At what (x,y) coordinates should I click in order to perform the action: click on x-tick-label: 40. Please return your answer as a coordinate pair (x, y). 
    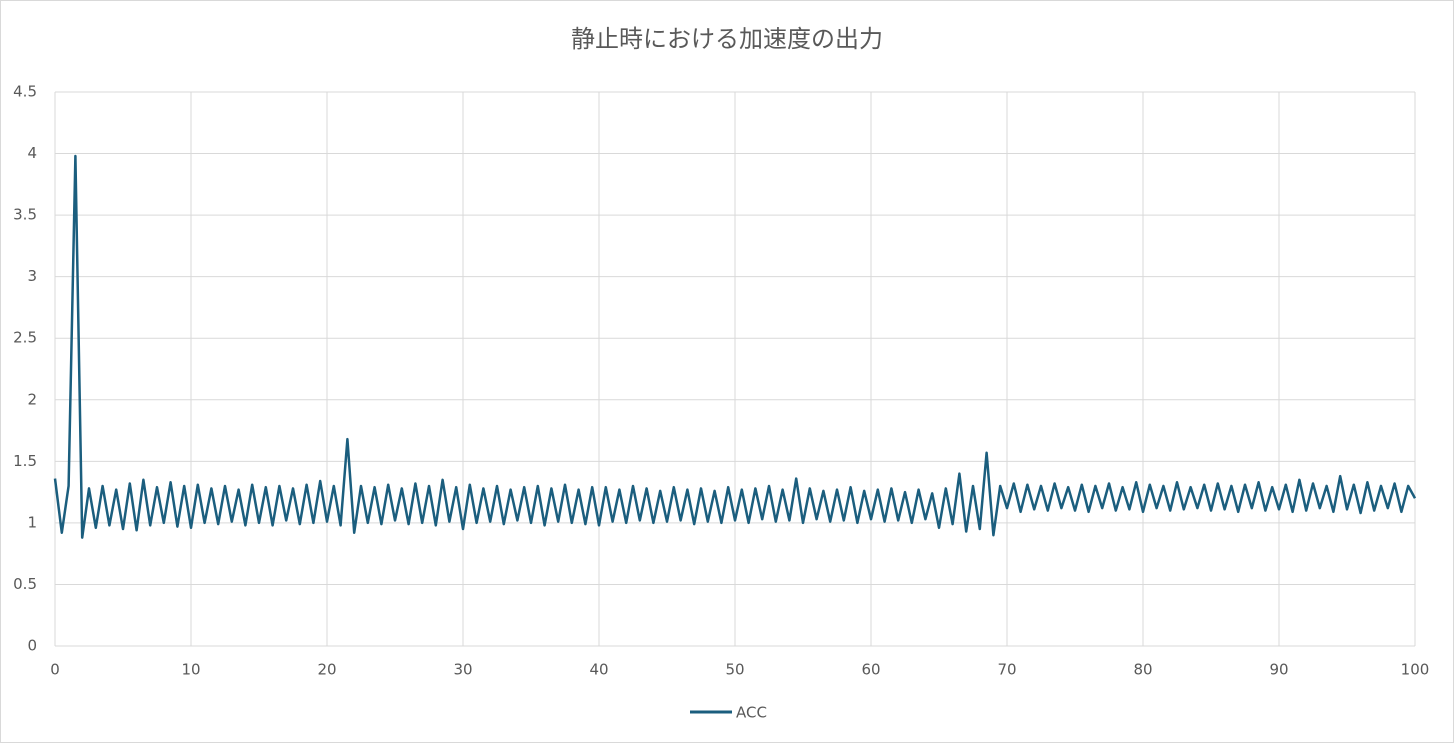
    Looking at the image, I should click on (598, 670).